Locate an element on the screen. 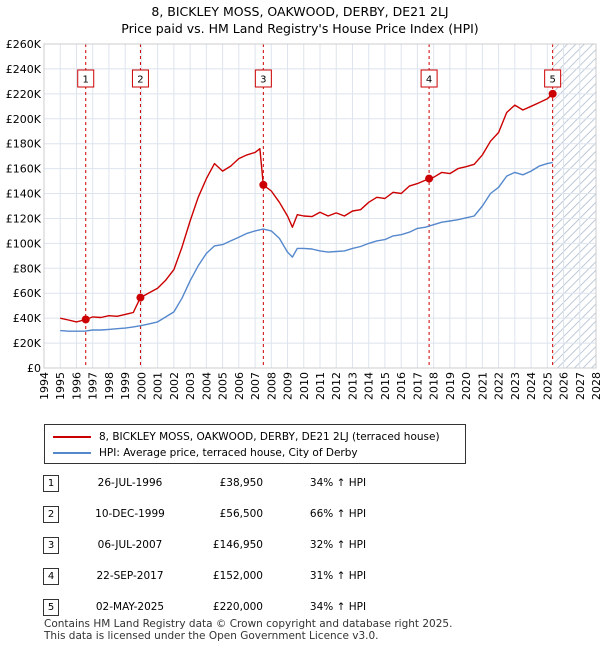 This screenshot has height=650, width=600. y-tick-label: £140K is located at coordinates (24, 194).